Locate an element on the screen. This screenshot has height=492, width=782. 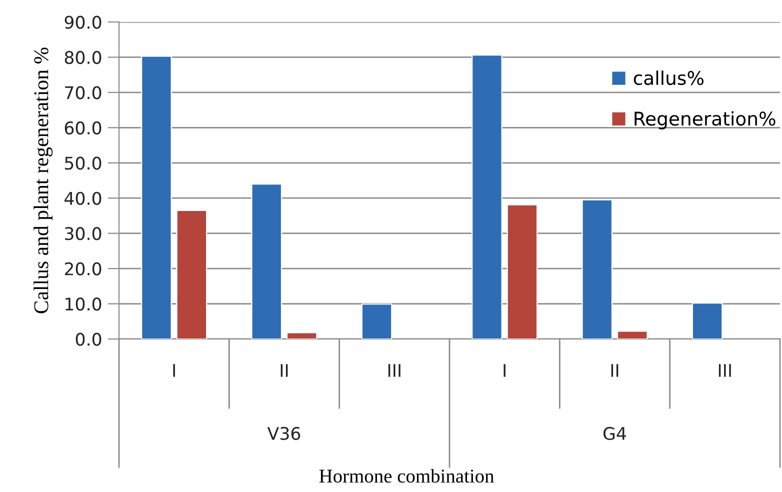
legend-label: callus% is located at coordinates (669, 78).